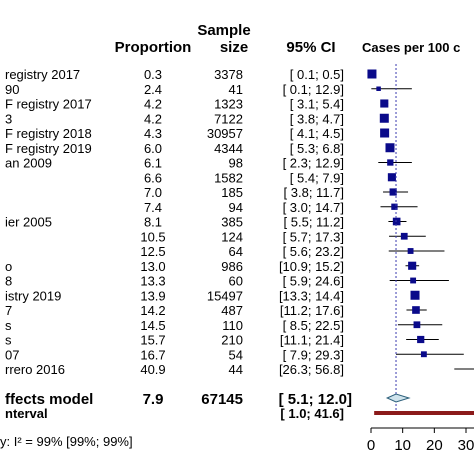 The image size is (474, 474). I want to click on study-label: F registry 2019, so click(48, 148).